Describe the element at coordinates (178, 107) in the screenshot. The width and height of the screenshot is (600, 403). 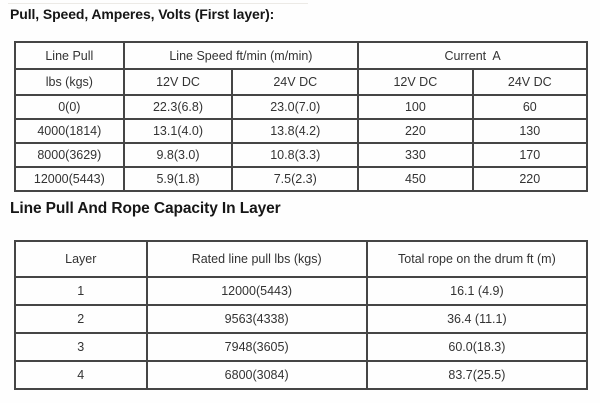
I see `table-cell: 22.3(6.8)` at that location.